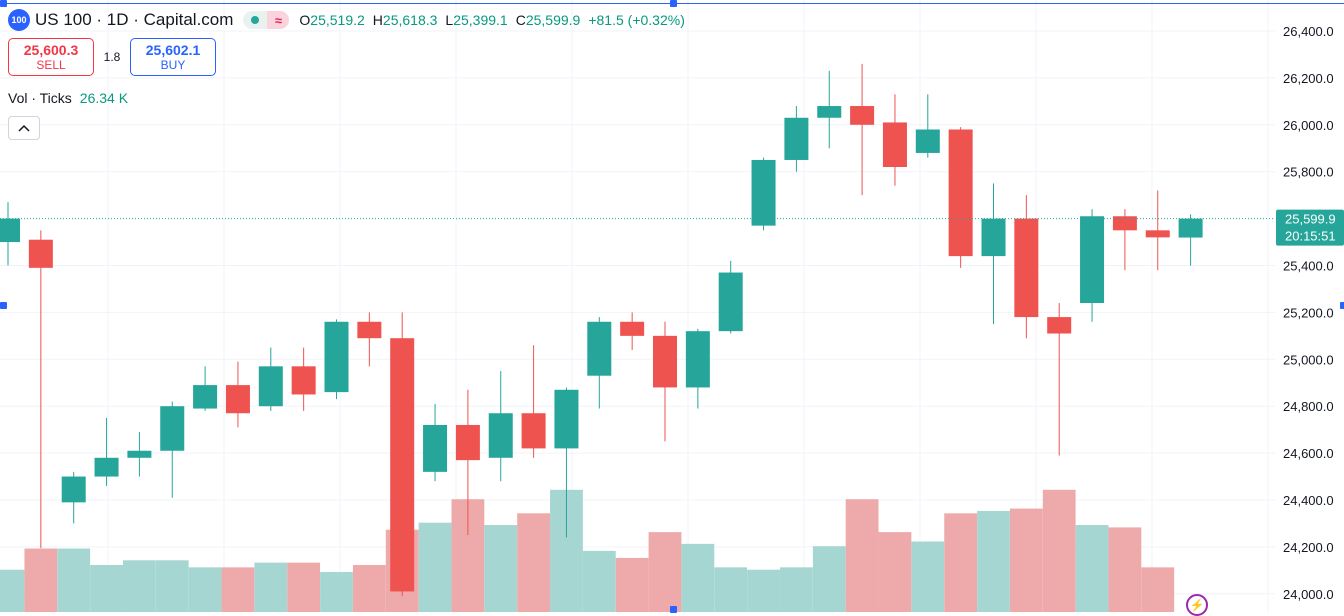  Describe the element at coordinates (1308, 547) in the screenshot. I see `price-tick-label: 24,200.0` at that location.